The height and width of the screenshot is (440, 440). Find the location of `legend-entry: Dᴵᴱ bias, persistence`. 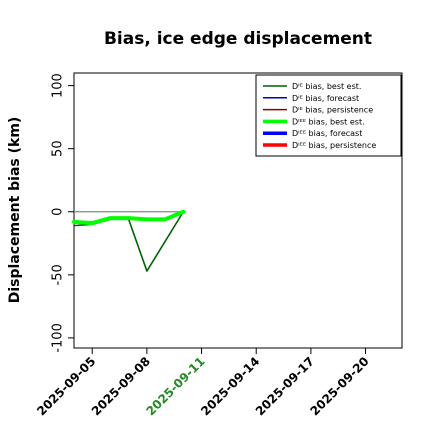

legend-entry: Dᴵᴱ bias, persistence is located at coordinates (332, 110).